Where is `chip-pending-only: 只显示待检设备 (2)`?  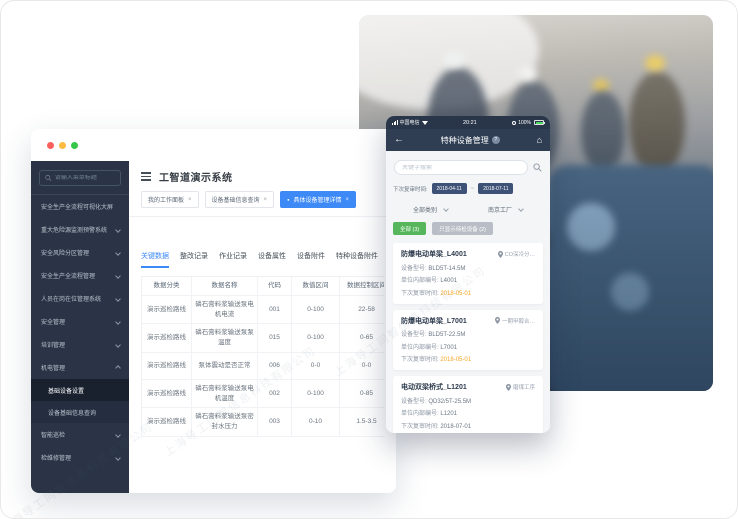
chip-pending-only: 只显示待检设备 (2) is located at coordinates (463, 228).